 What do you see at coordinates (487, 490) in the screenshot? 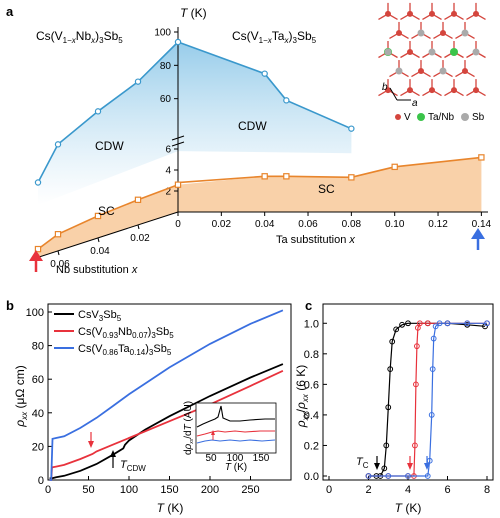
I see `c-x-tick-label: 8` at bounding box center [487, 490].